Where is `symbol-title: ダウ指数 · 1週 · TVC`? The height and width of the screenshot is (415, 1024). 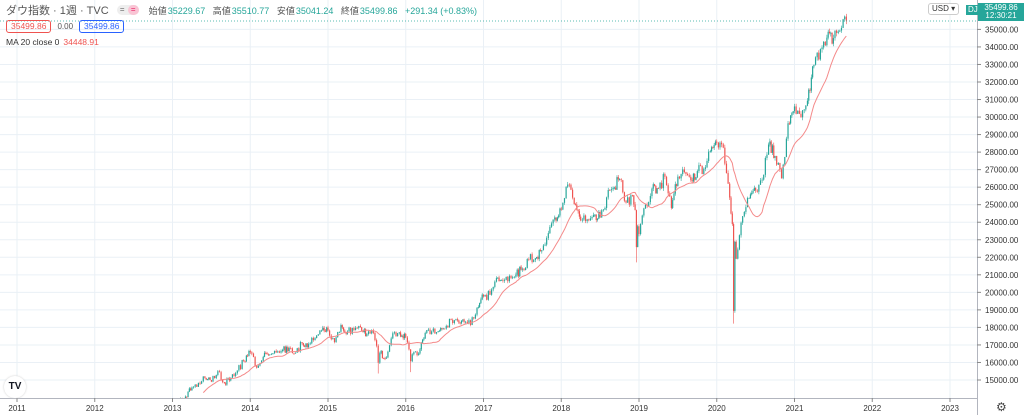
symbol-title: ダウ指数 · 1週 · TVC is located at coordinates (57, 11).